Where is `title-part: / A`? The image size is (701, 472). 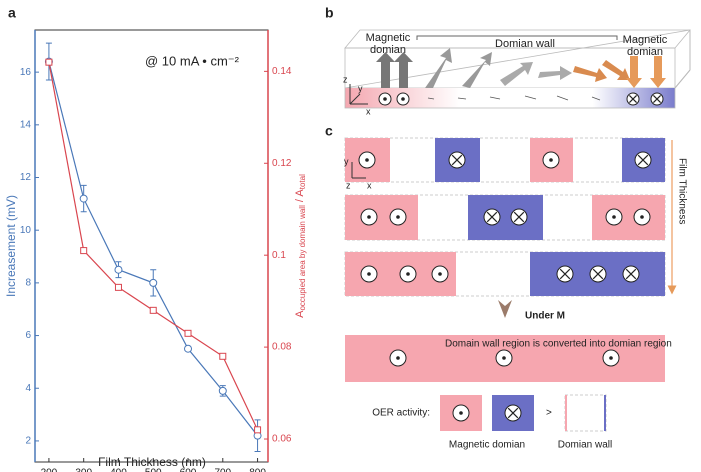 title-part: / A is located at coordinates (300, 197).